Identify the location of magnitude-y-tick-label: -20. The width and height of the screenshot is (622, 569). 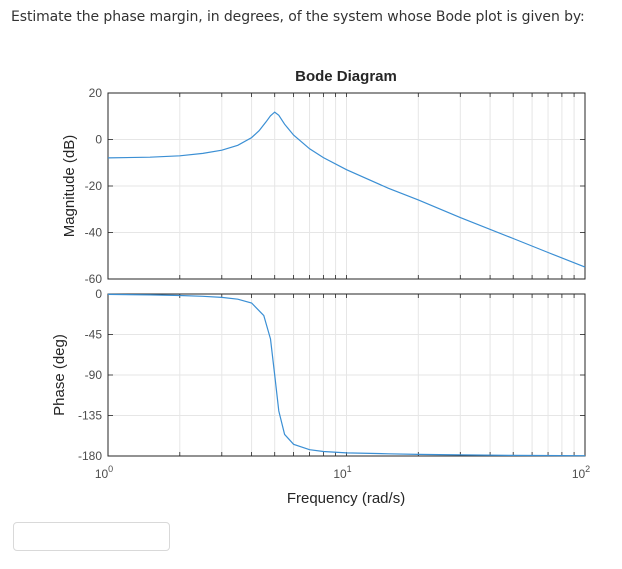
(94, 186).